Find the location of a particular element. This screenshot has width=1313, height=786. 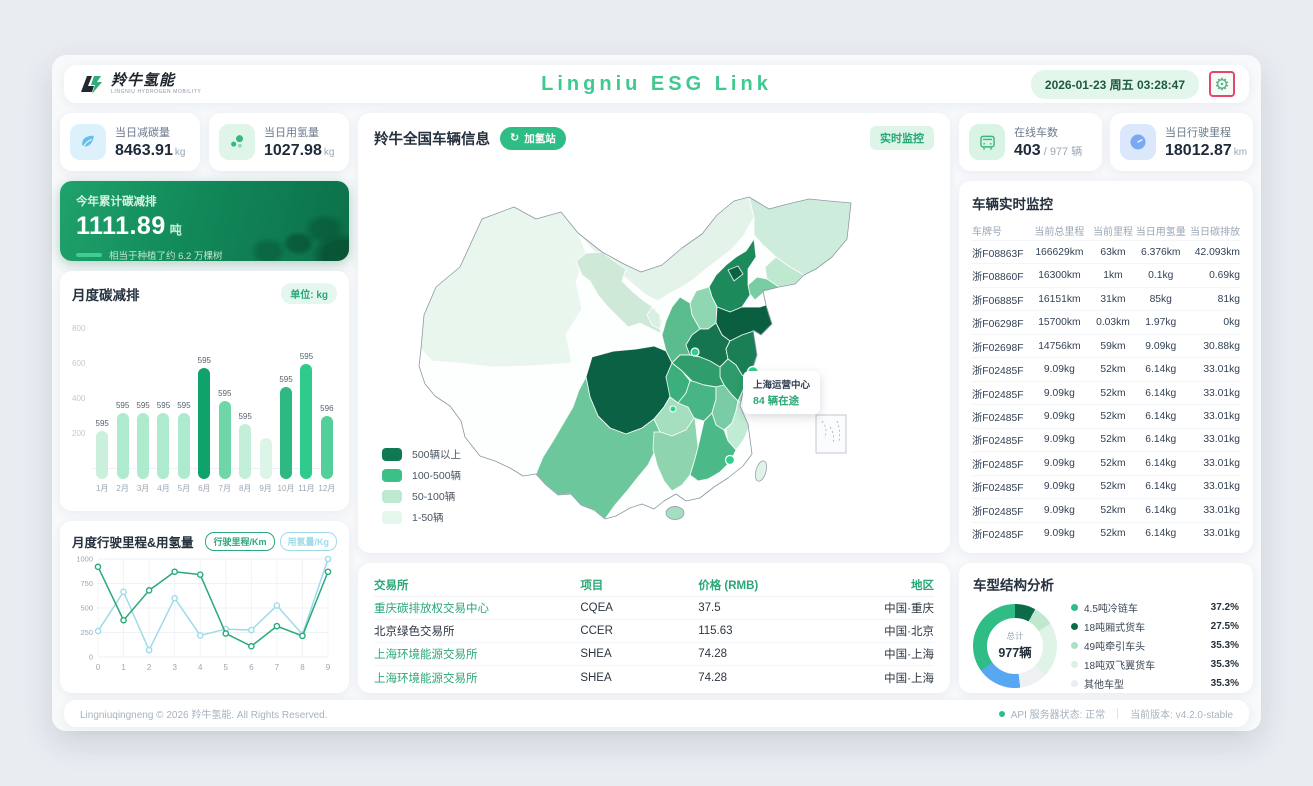

svg-text: 1000 is located at coordinates (84, 559).